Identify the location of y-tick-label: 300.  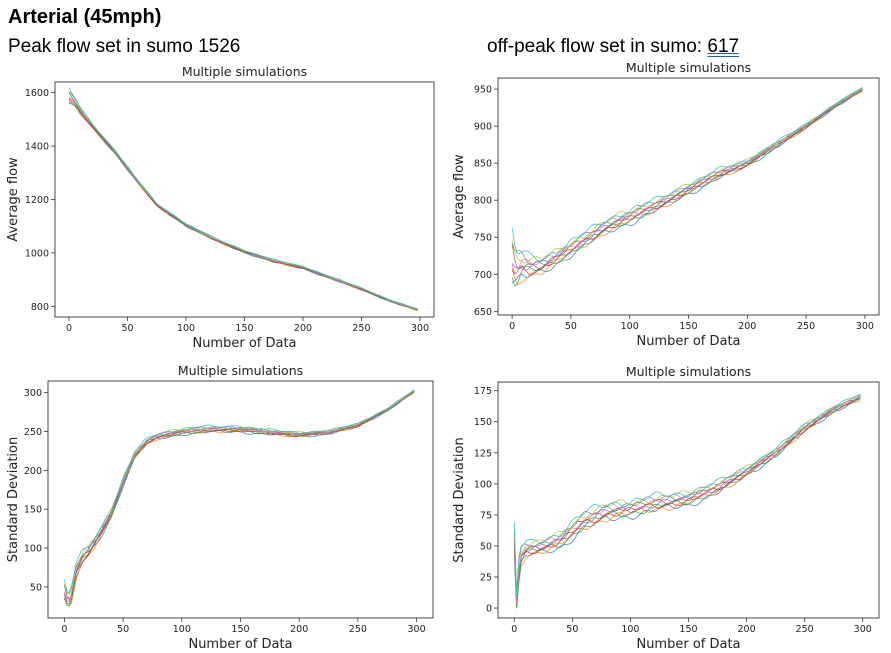
(33, 393).